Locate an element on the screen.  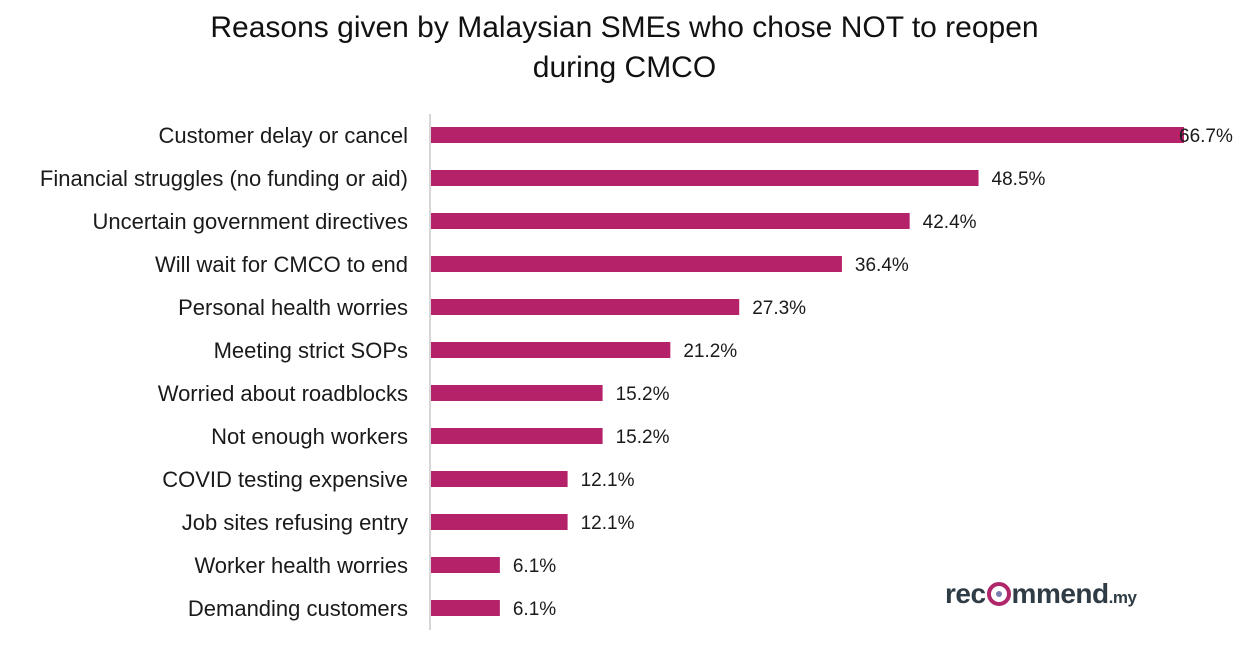
logo-pin-icon is located at coordinates (998, 594).